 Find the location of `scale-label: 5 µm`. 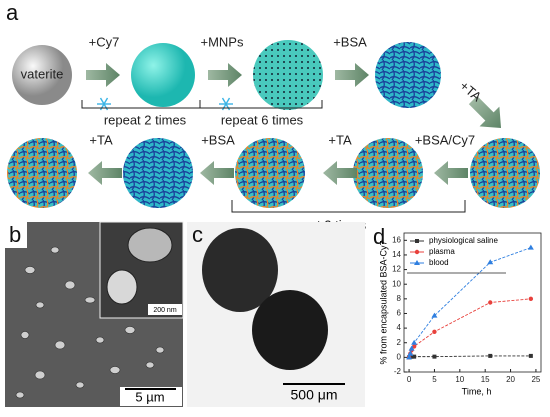

scale-label: 5 µm is located at coordinates (149, 396).